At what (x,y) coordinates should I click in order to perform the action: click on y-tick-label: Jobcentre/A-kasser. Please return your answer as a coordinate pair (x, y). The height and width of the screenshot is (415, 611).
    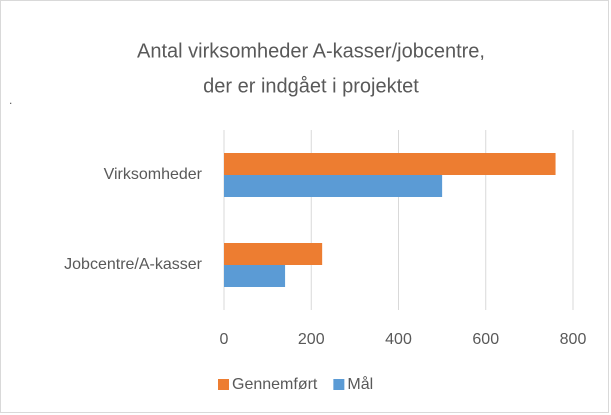
    Looking at the image, I should click on (133, 264).